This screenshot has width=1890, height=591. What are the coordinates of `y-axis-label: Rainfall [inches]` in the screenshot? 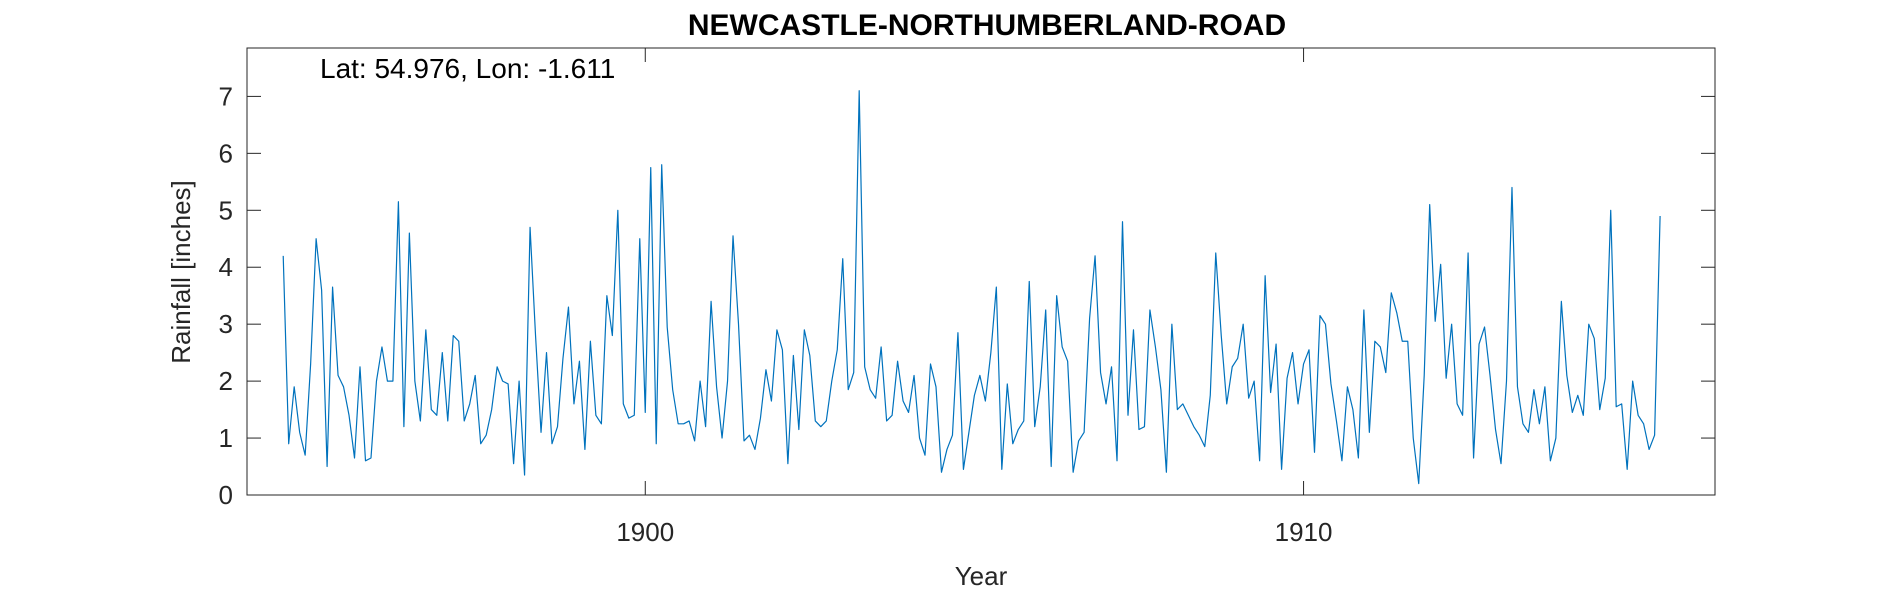 It's located at (181, 272).